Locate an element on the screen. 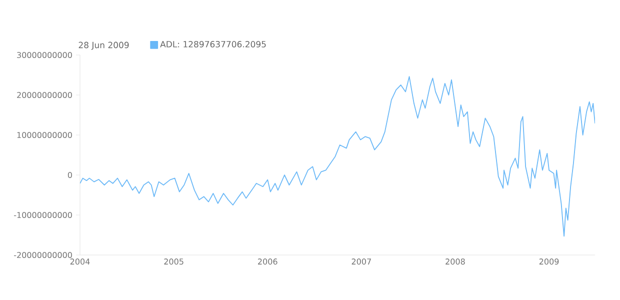 This screenshot has width=620, height=300. x-tick-label: 2005 is located at coordinates (174, 261).